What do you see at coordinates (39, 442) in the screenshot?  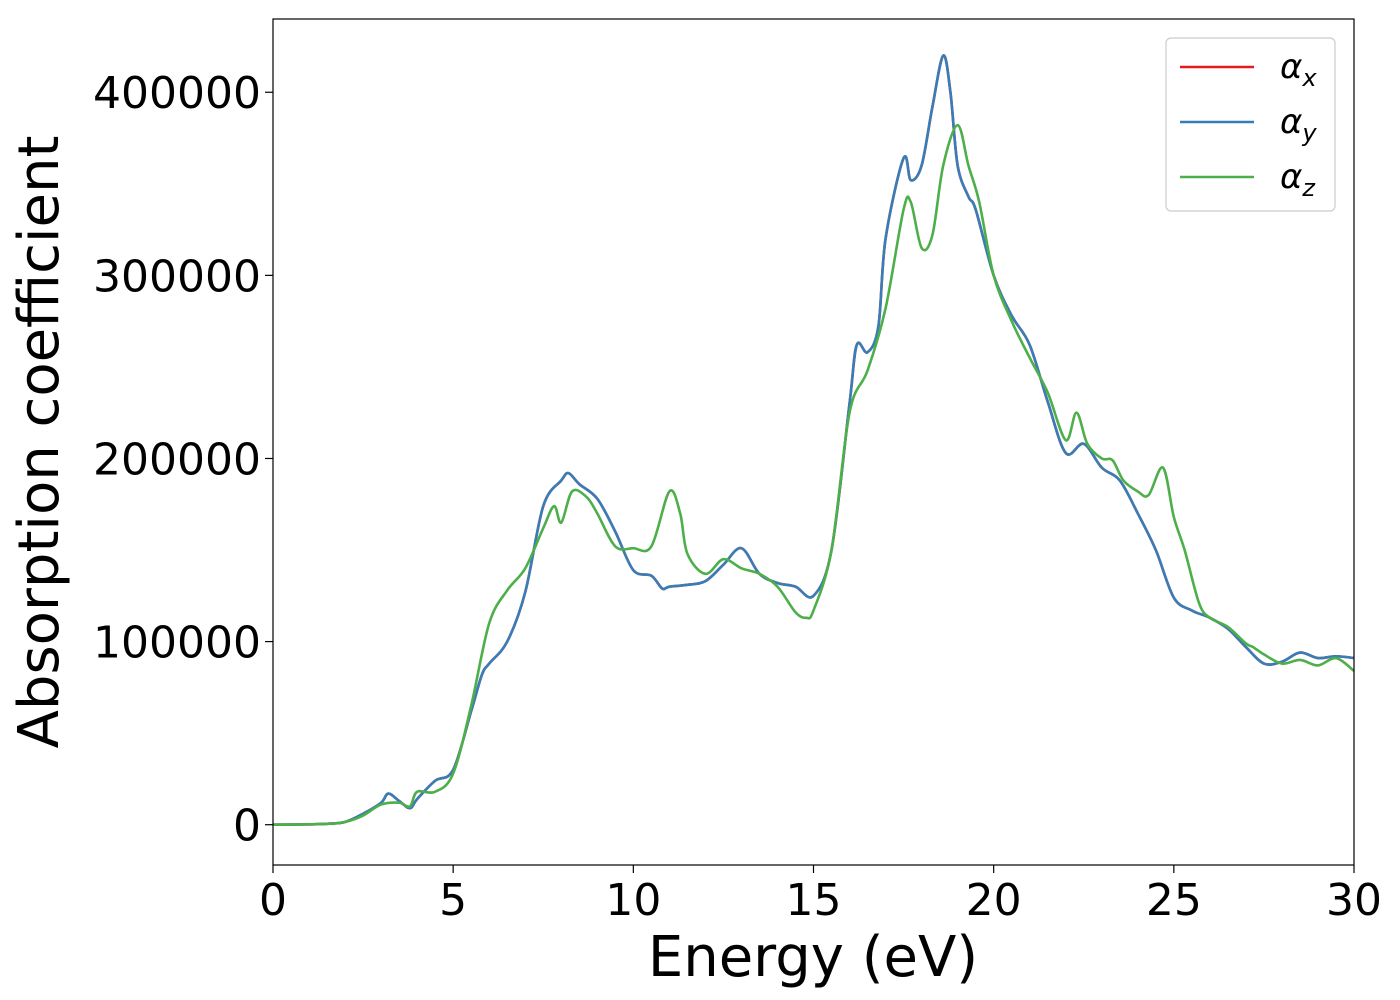 I see `y-axis-title: Absorption coefficient` at bounding box center [39, 442].